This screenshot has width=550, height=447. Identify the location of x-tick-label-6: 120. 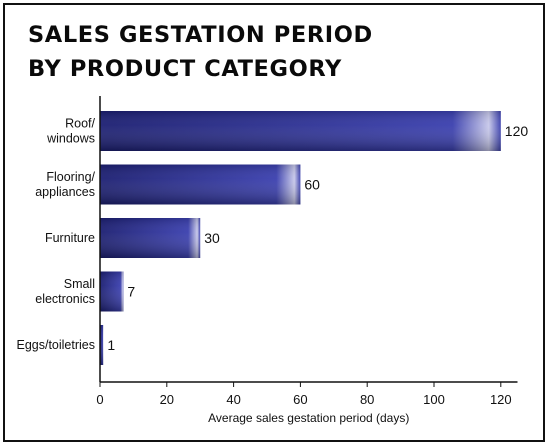
(501, 399).